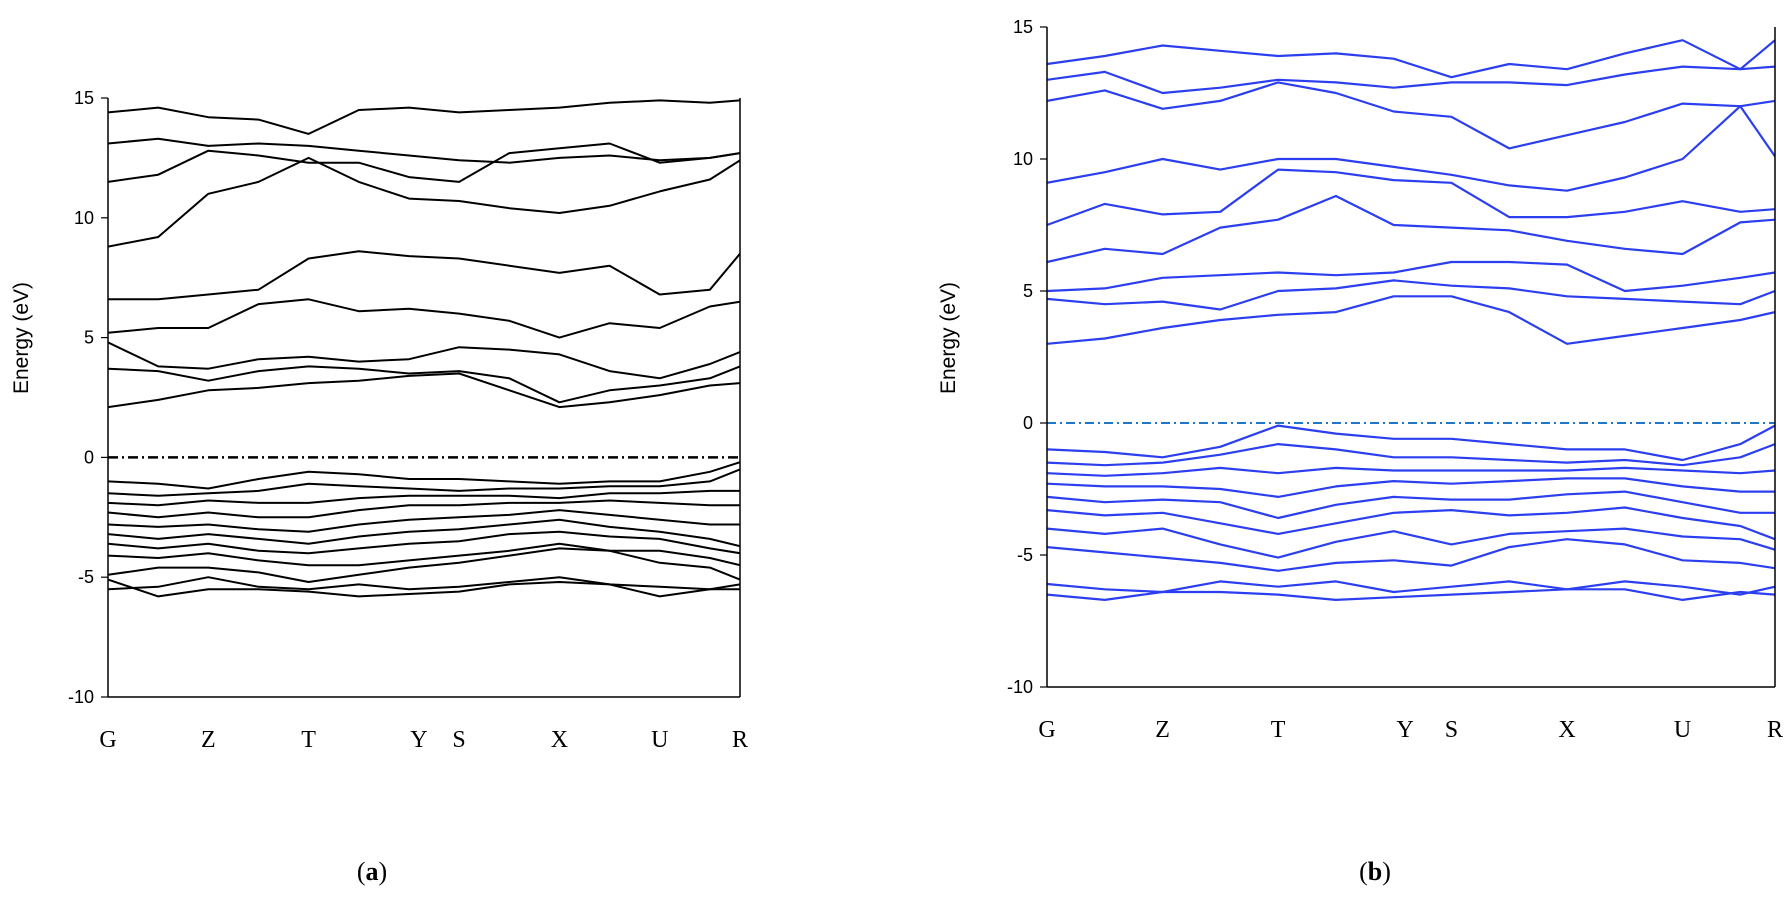 The image size is (1789, 903). I want to click on k-point-label-b: G, so click(1046, 730).